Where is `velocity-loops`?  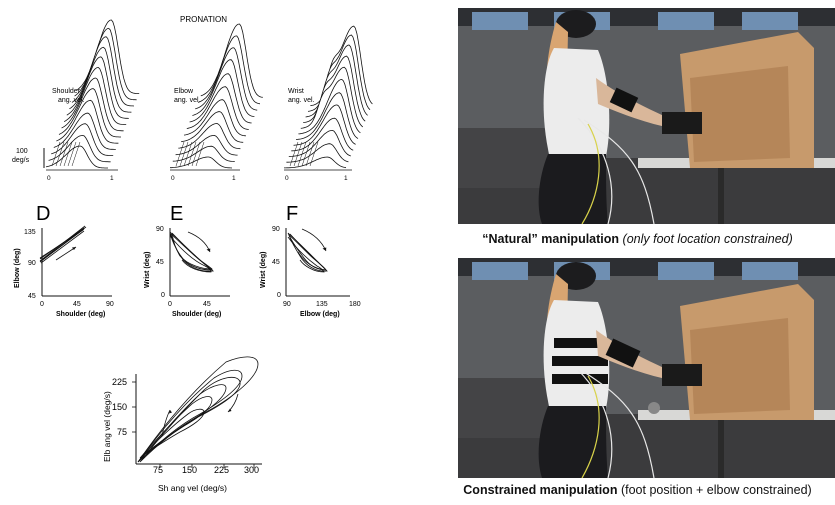 velocity-loops is located at coordinates (198, 409).